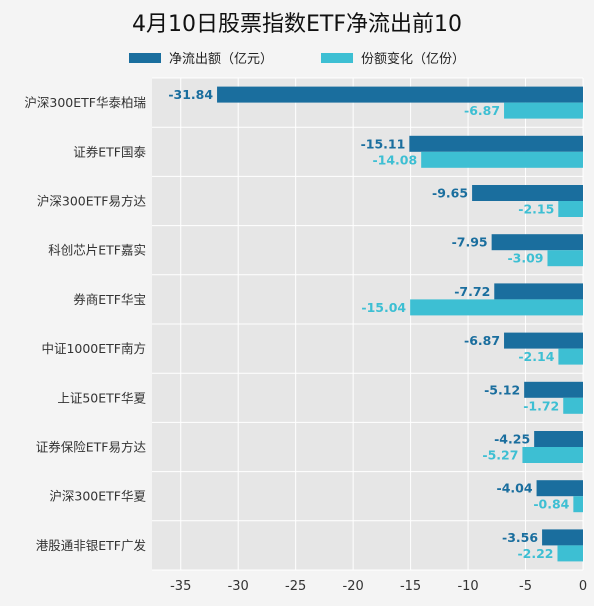 This screenshot has width=594, height=606. What do you see at coordinates (410, 586) in the screenshot?
I see `x-tick-label: -15` at bounding box center [410, 586].